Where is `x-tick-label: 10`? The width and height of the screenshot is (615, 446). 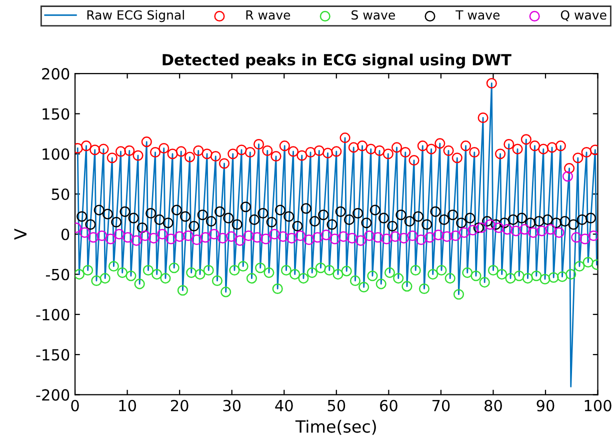 x-tick-label: 10 is located at coordinates (127, 406).